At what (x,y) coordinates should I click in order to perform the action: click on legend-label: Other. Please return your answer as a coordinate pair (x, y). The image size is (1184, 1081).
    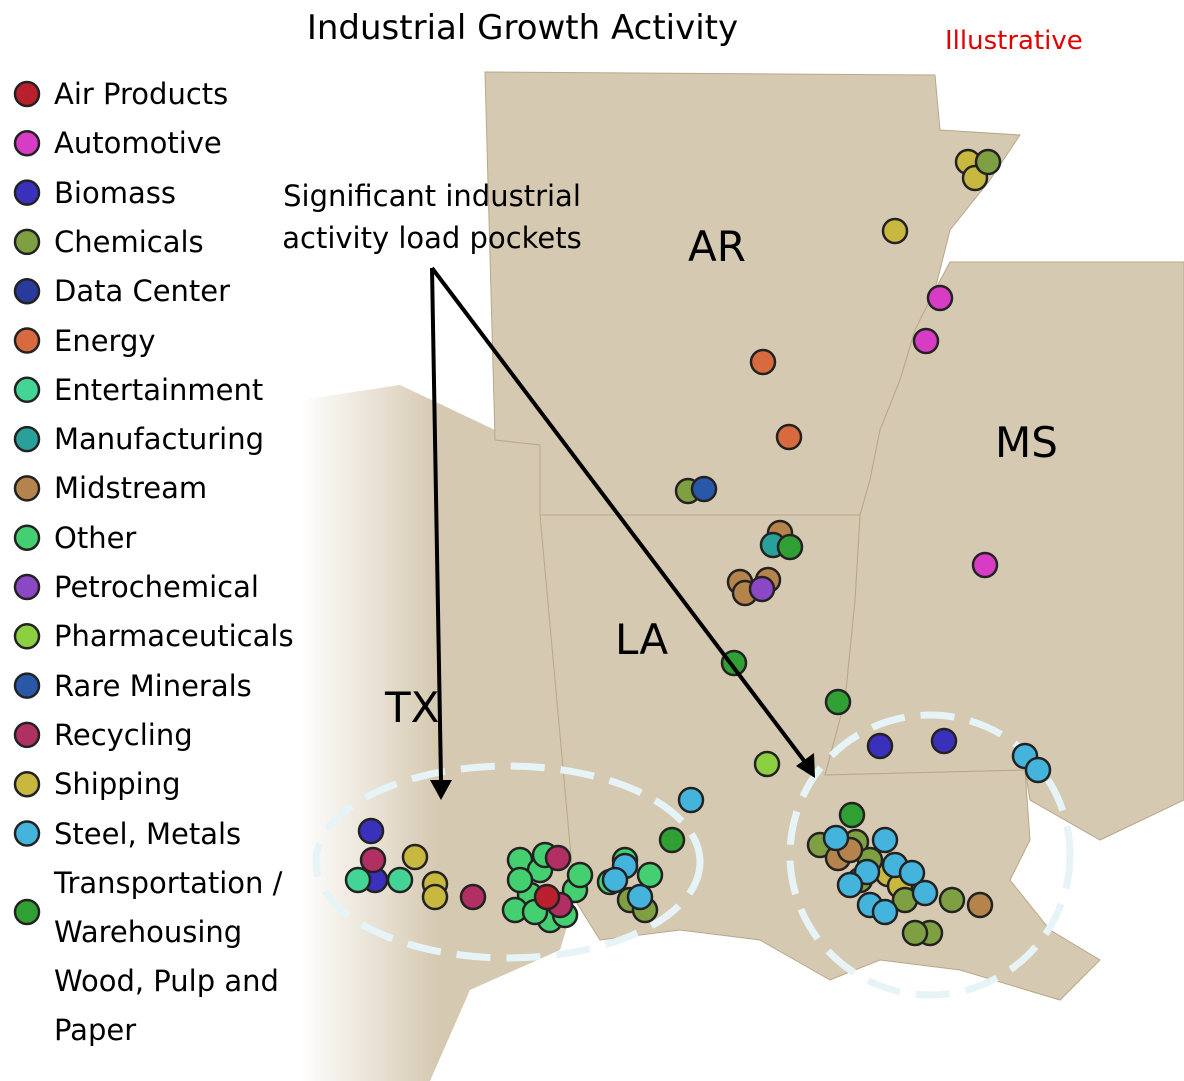
    Looking at the image, I should click on (95, 537).